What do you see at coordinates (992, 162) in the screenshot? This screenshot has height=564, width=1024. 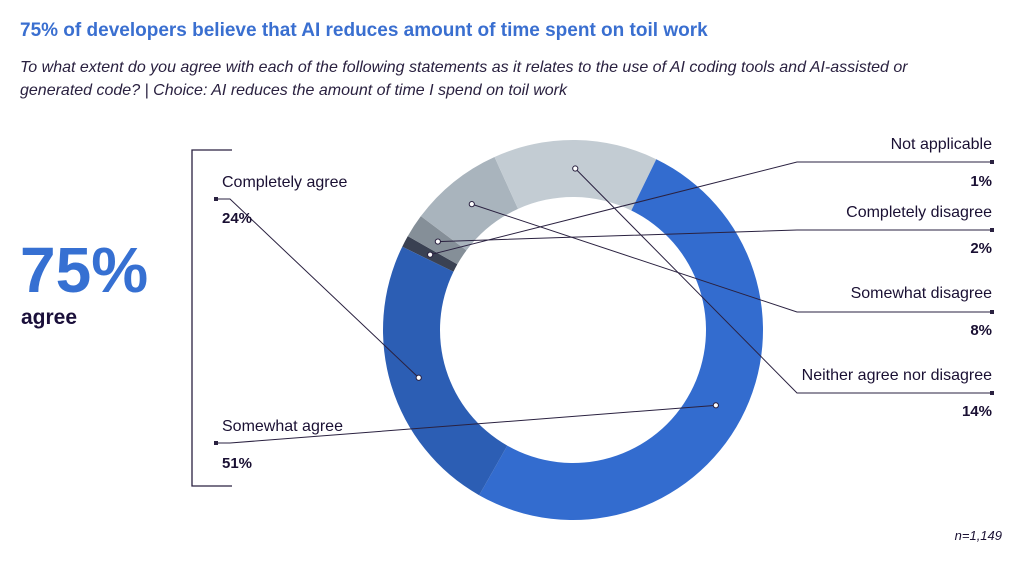 I see `leader-end-not-applicable` at bounding box center [992, 162].